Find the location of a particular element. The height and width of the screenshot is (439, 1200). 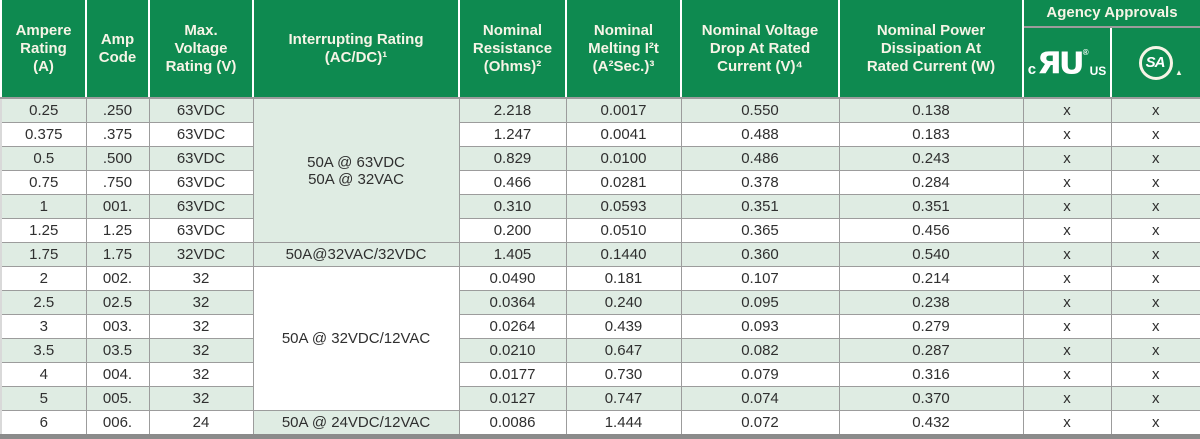

table-row: 4 004. 32 0.0177 0.730 0.079 0.316 x x is located at coordinates (600, 375).